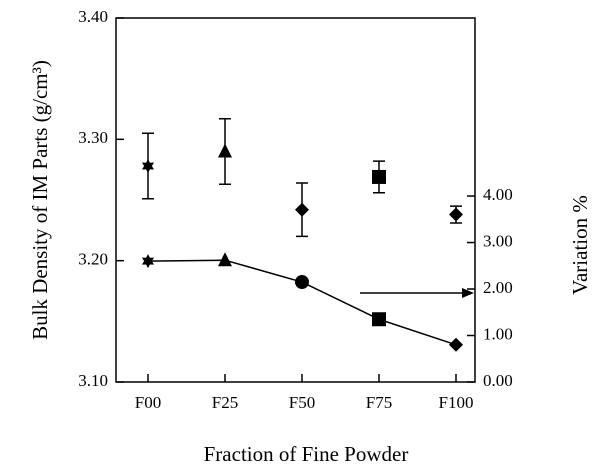 This screenshot has width=597, height=475. I want to click on x-tick-label: F25, so click(225, 402).